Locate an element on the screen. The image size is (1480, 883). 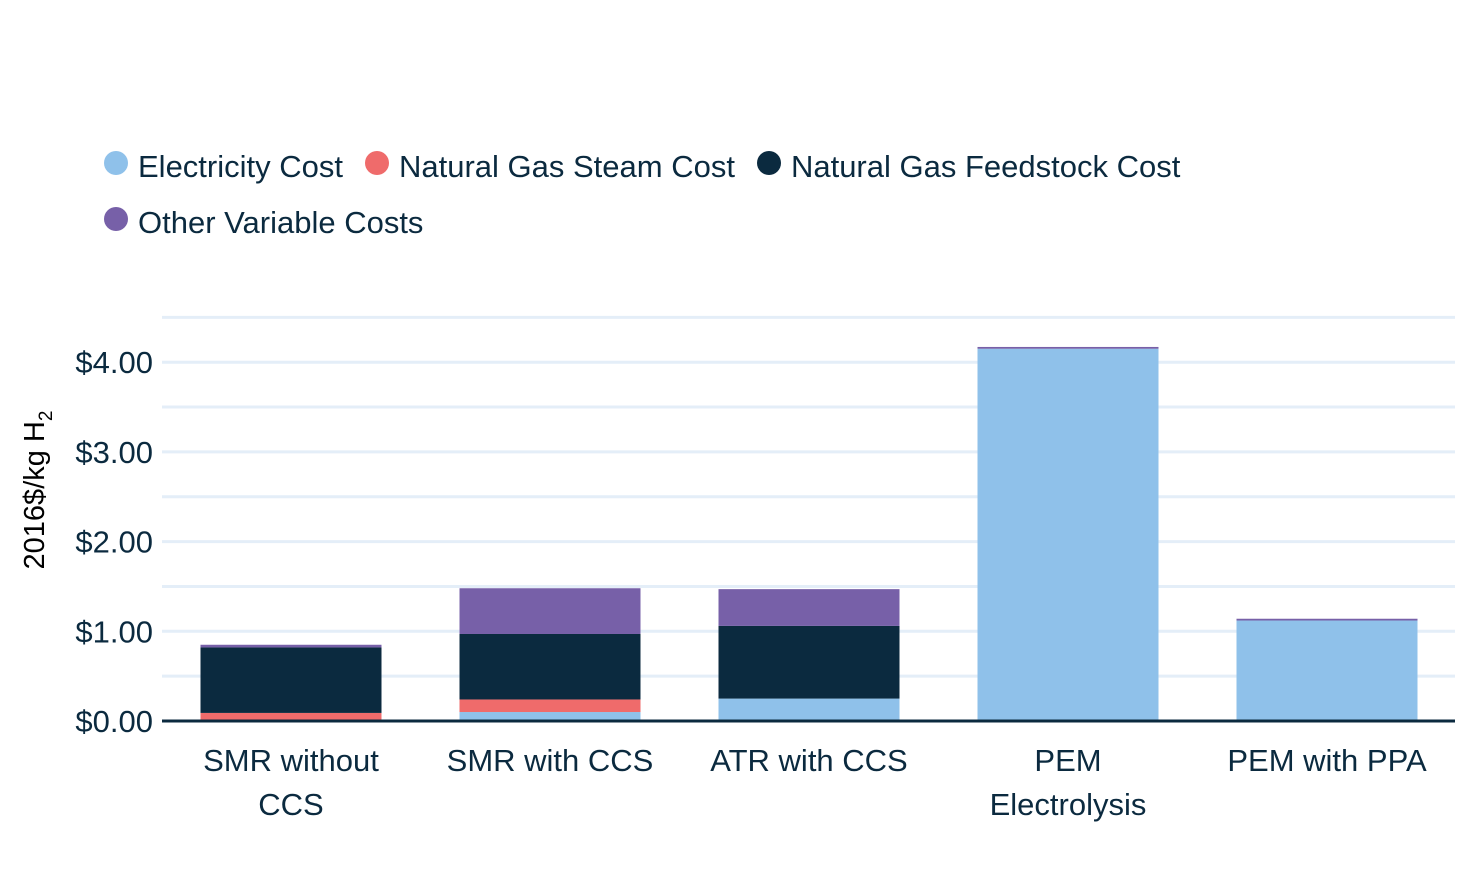
y-axis-label: 2016$/kg H2 is located at coordinates (38, 490).